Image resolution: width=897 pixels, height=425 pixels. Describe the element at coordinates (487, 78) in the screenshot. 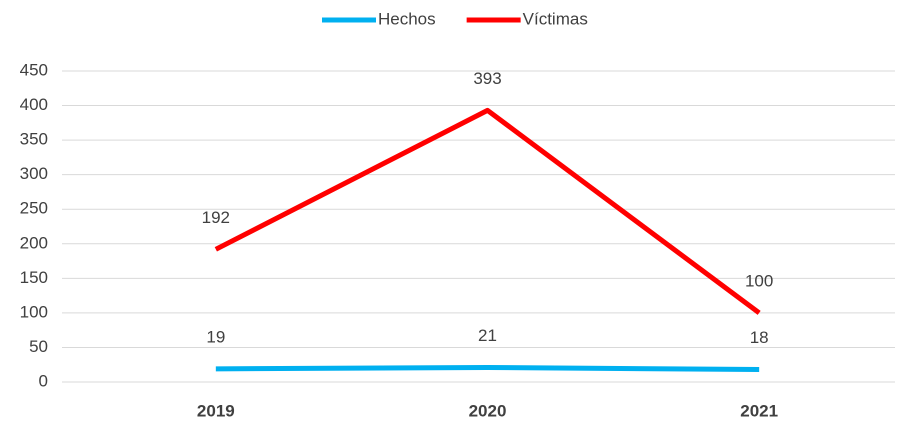

I see `data-label: 393` at that location.